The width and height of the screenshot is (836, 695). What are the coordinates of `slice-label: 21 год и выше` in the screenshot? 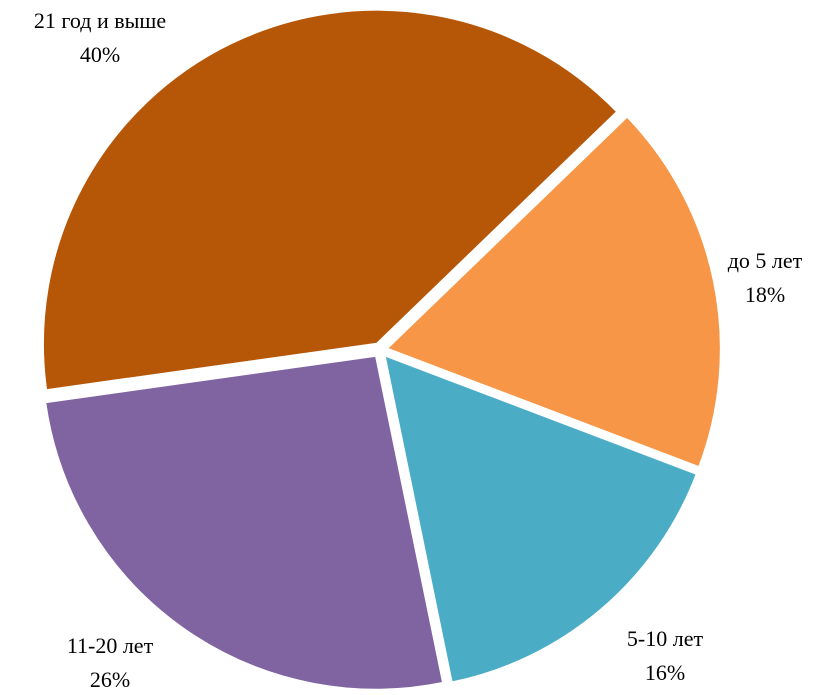 It's located at (100, 20).